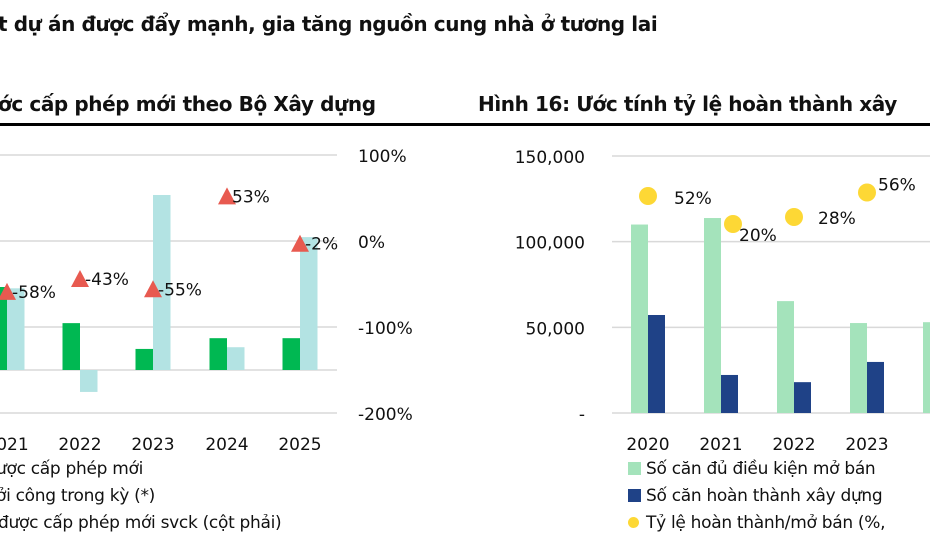 The image size is (930, 558). What do you see at coordinates (766, 523) in the screenshot?
I see `legend-label: Tỷ lệ hoàn thành/mở bán (%,` at bounding box center [766, 523].